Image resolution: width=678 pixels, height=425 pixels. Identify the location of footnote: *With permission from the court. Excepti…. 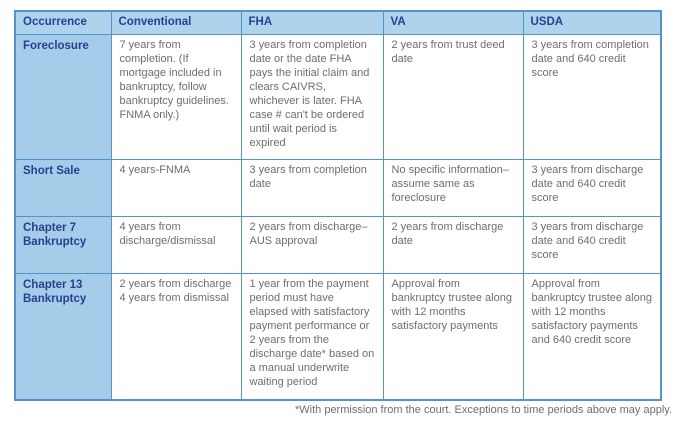
(483, 410).